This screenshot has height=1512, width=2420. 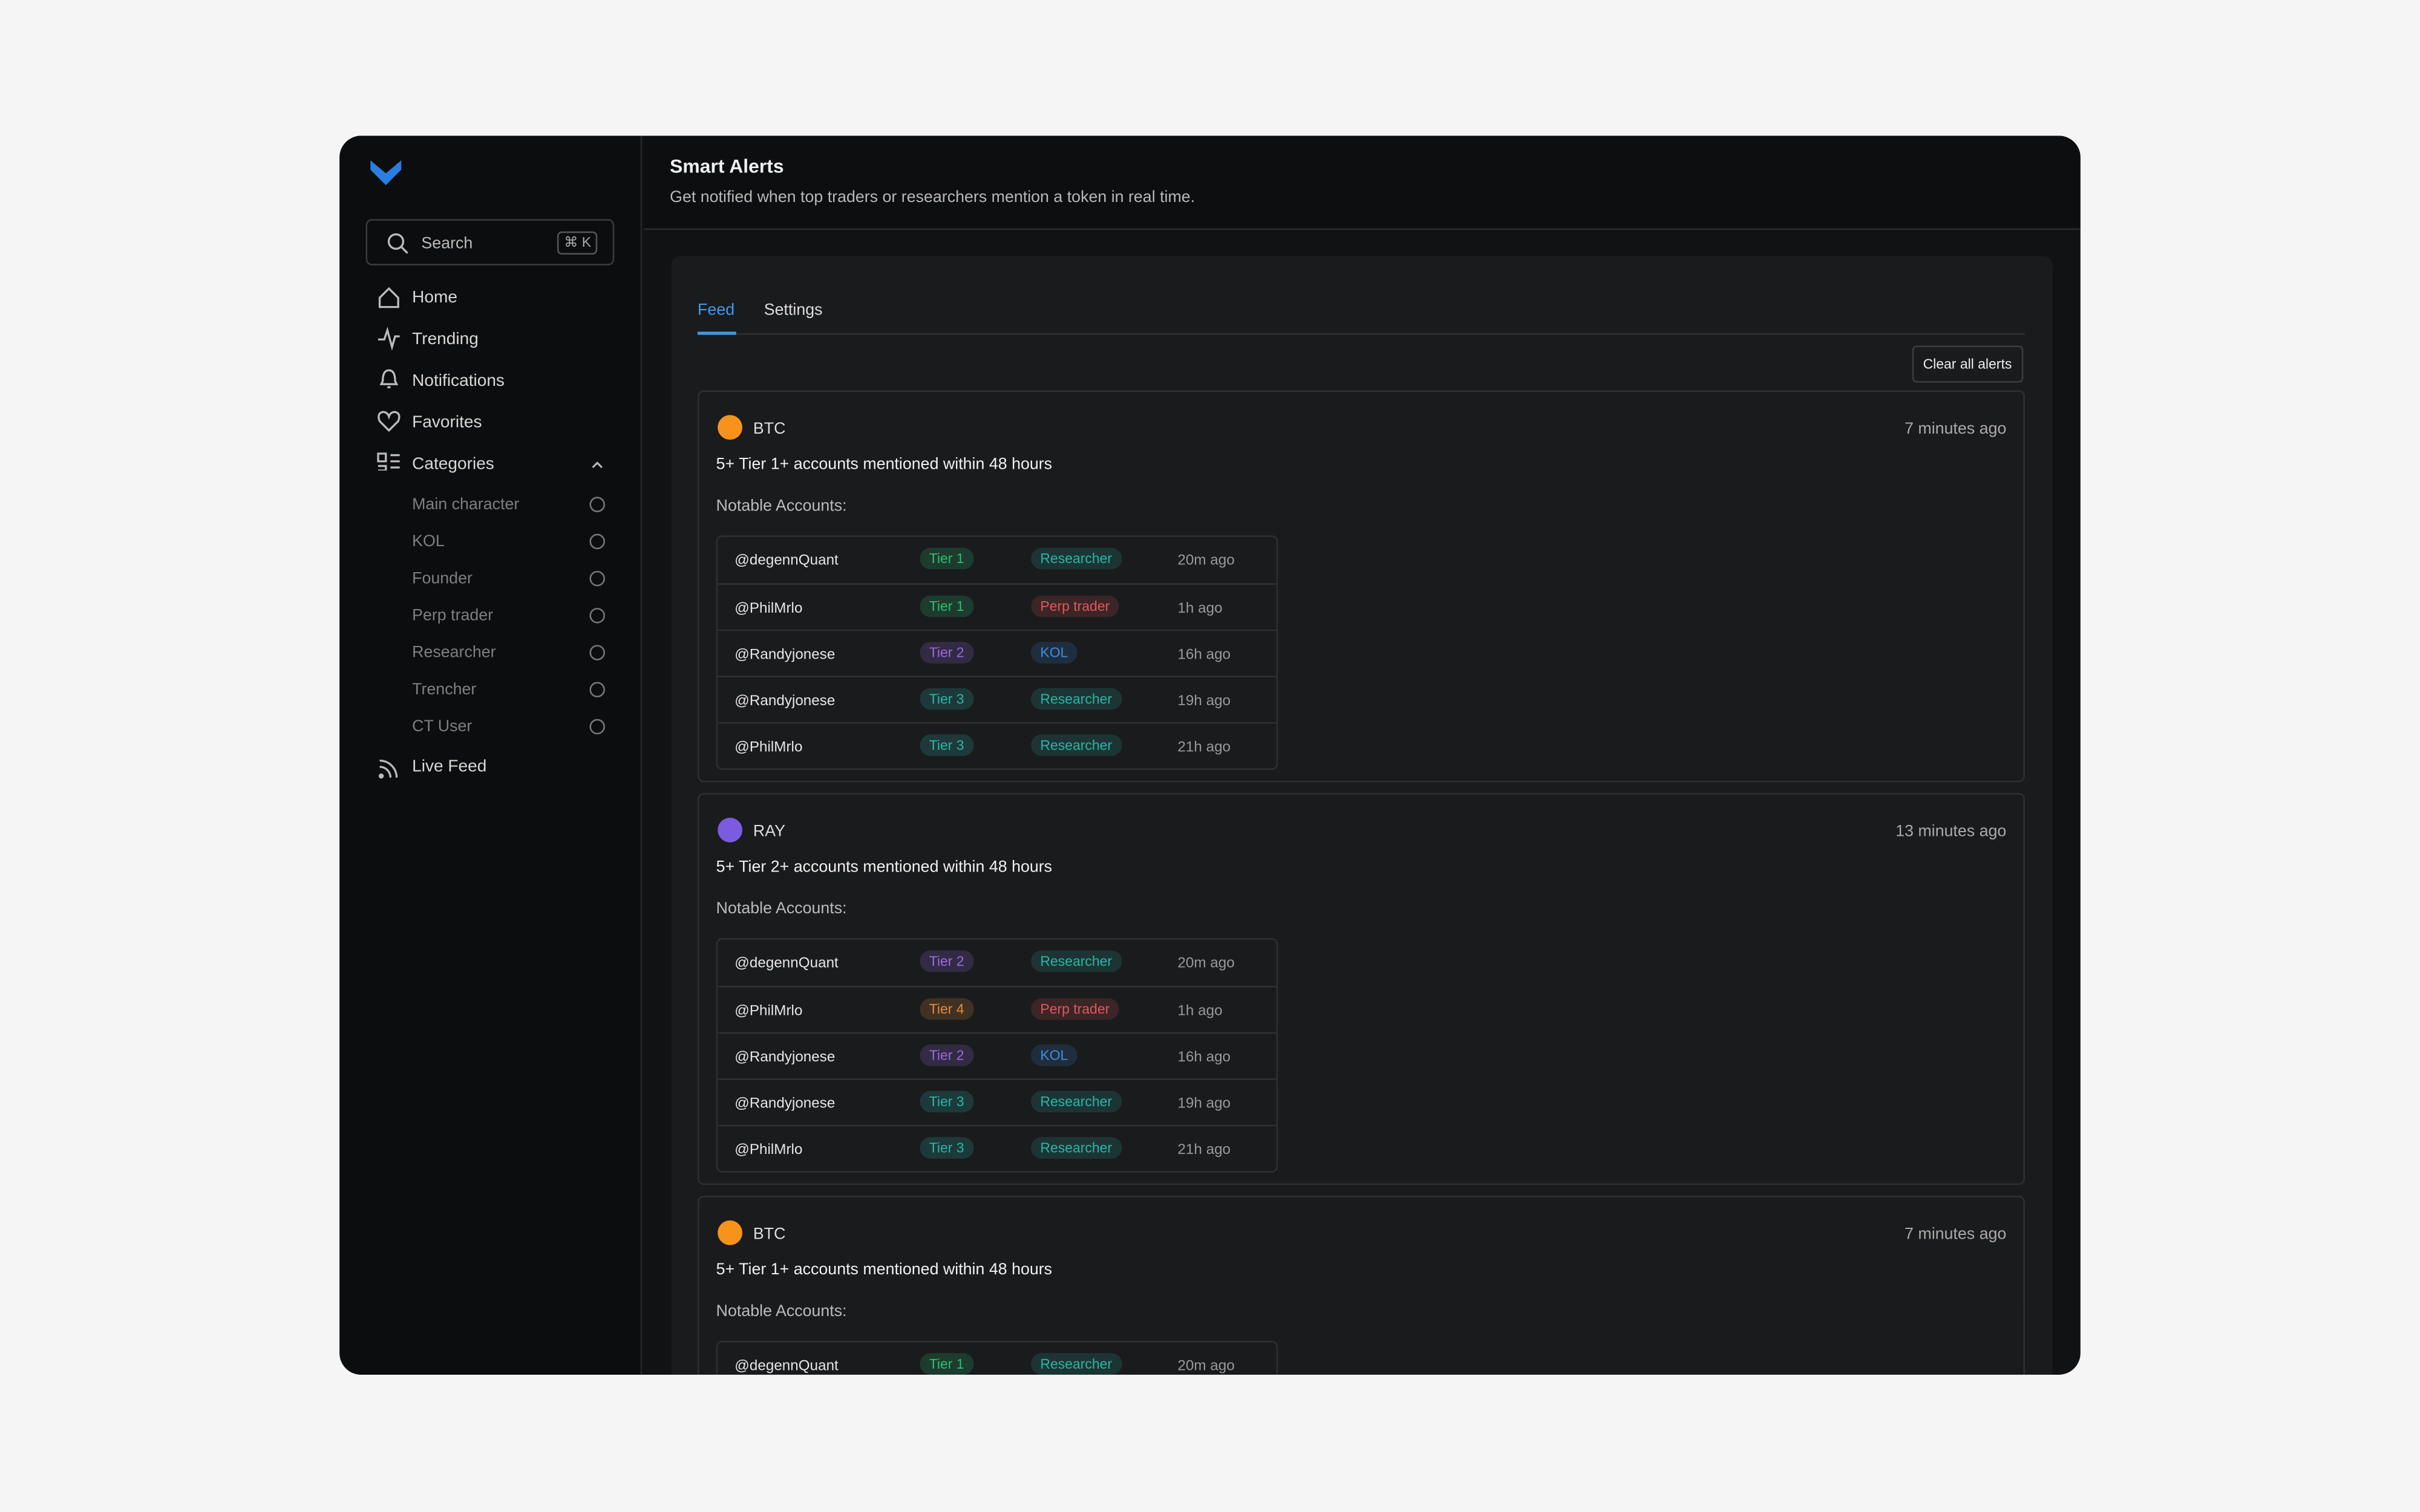 What do you see at coordinates (444, 689) in the screenshot?
I see `category-item: Trencher` at bounding box center [444, 689].